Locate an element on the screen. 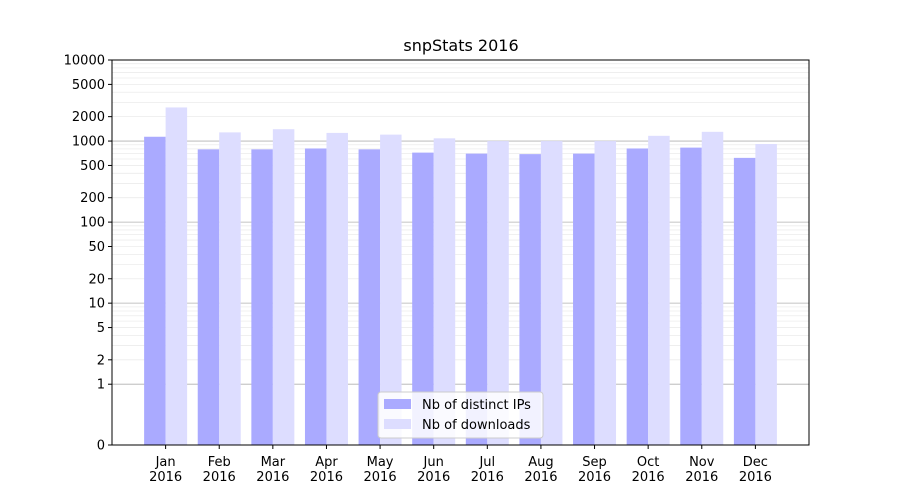  x-tick-label: Jan 2016 is located at coordinates (165, 470).